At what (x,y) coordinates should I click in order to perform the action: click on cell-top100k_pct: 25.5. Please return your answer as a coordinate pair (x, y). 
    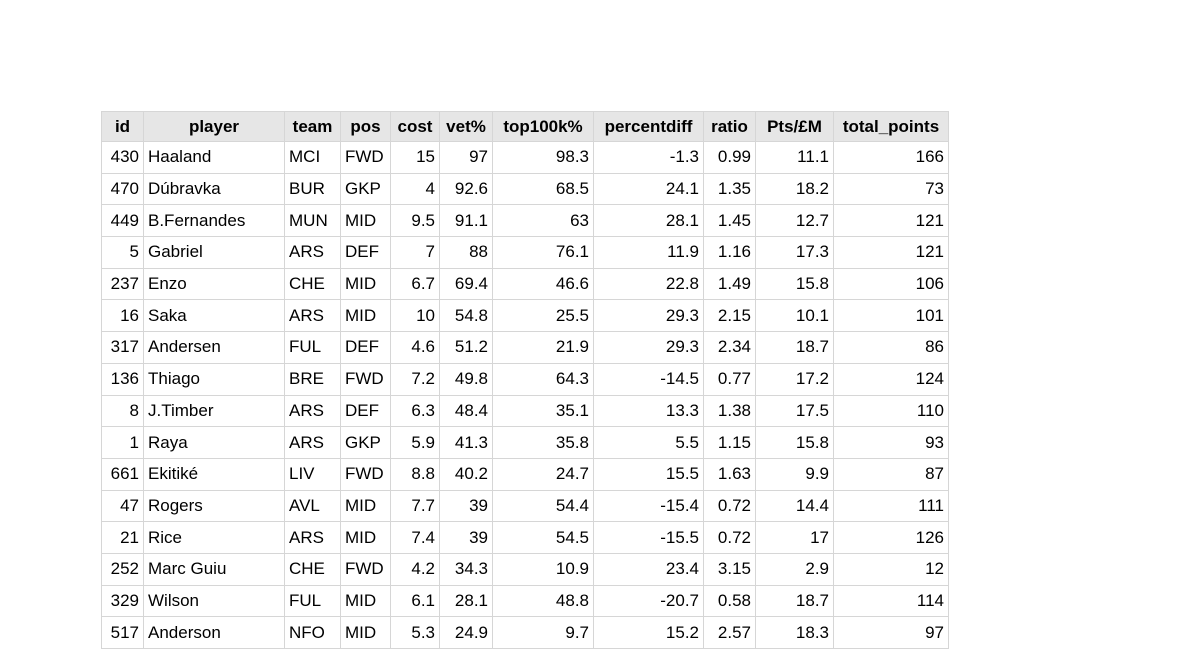
    Looking at the image, I should click on (543, 316).